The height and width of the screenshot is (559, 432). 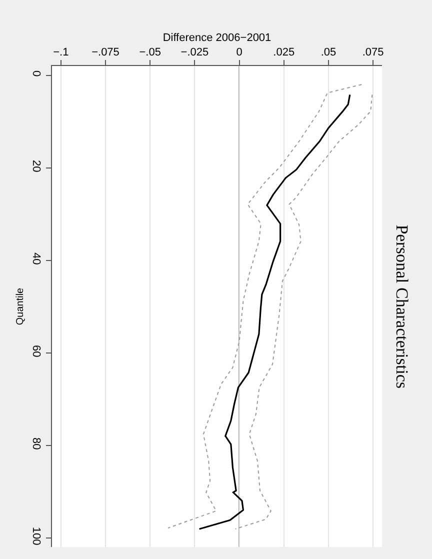 What do you see at coordinates (106, 52) in the screenshot?
I see `x-tick-label: −.075` at bounding box center [106, 52].